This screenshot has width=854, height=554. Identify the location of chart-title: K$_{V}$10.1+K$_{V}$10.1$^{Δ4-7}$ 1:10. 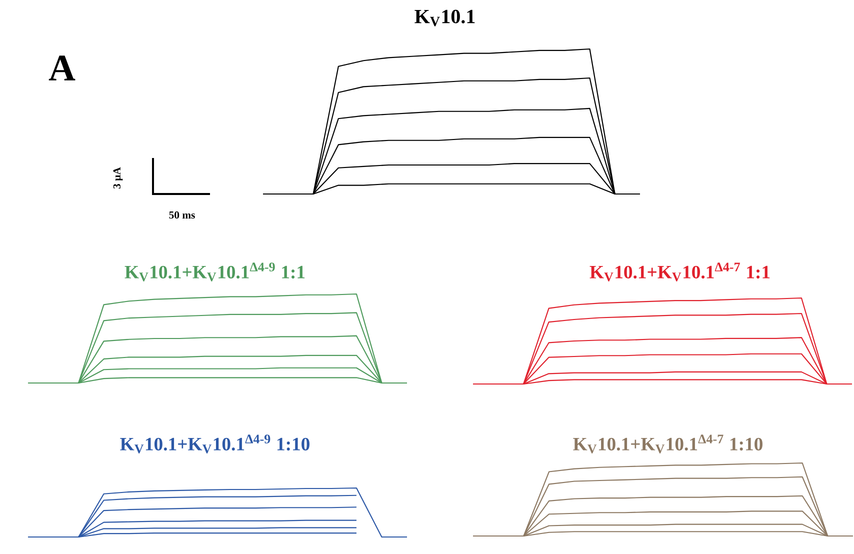
(667, 444).